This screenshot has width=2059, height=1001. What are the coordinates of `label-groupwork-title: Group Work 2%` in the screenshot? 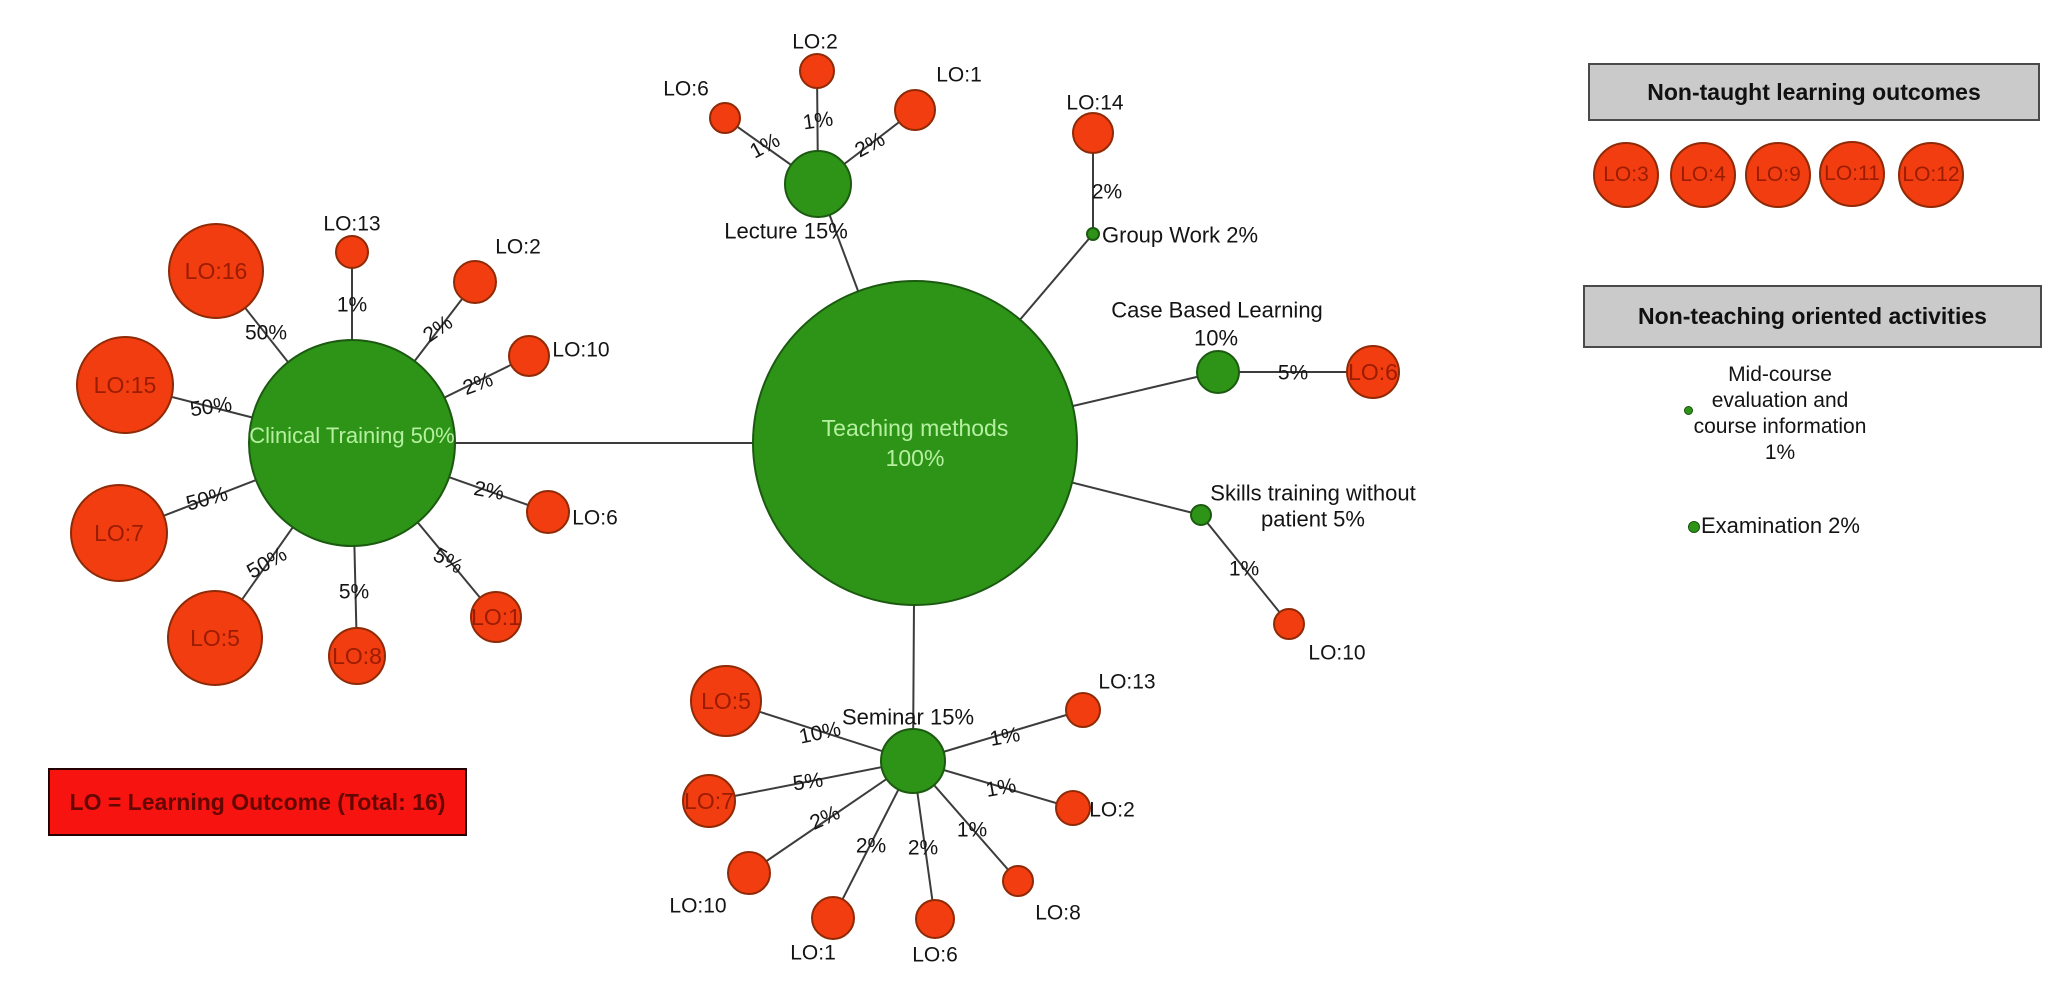 It's located at (1180, 235).